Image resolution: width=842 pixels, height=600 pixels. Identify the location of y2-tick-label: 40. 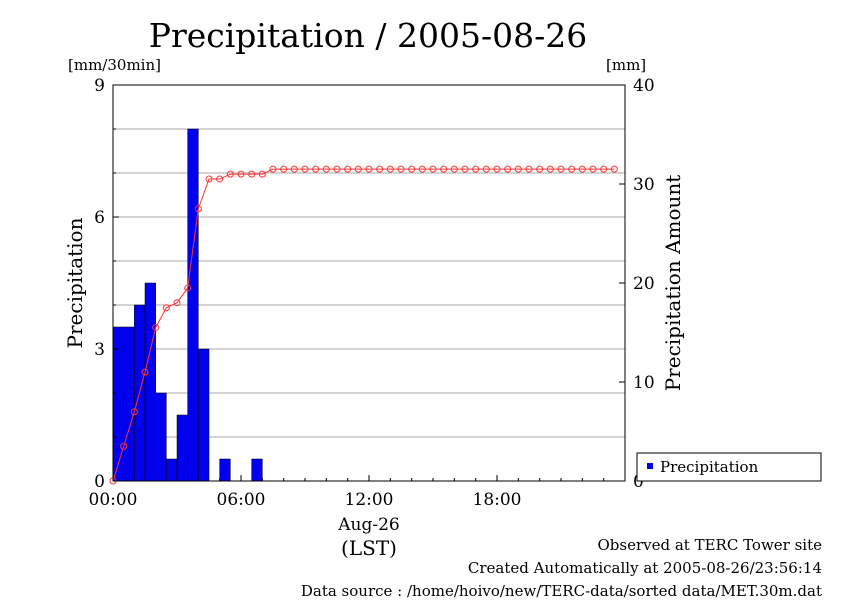
(644, 86).